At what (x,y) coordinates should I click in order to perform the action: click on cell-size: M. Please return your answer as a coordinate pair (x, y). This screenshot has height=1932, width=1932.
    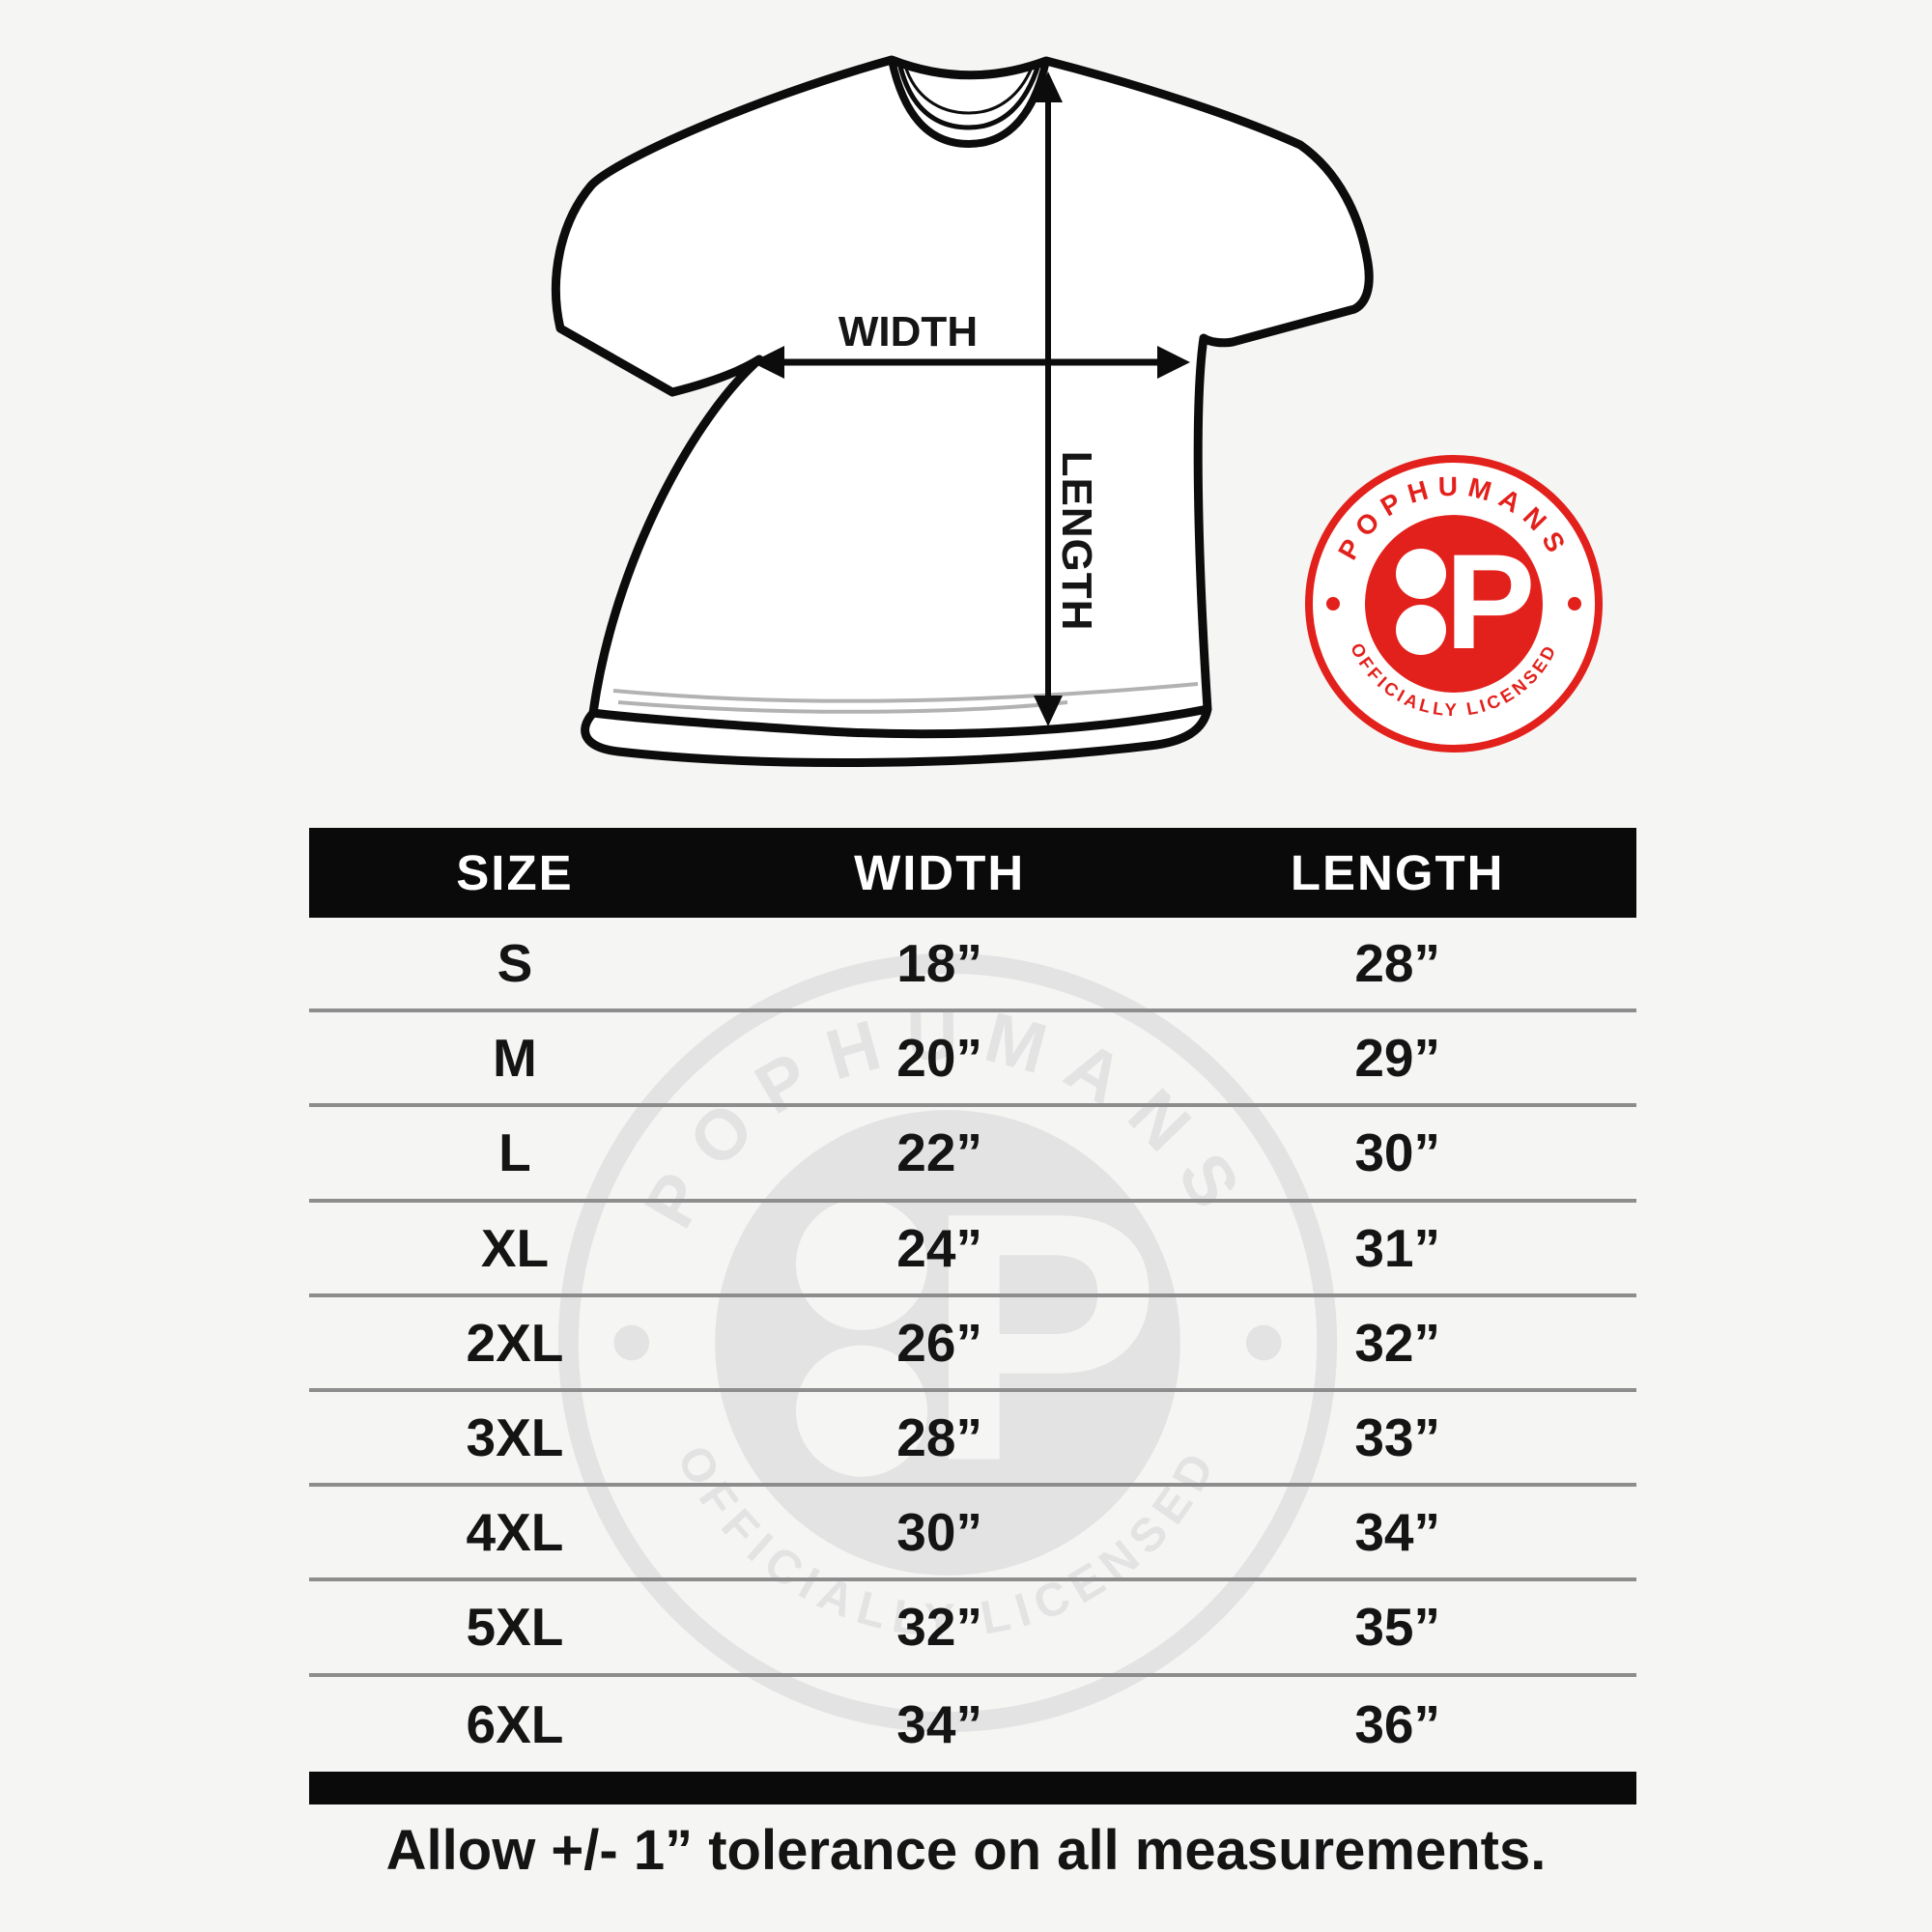
    Looking at the image, I should click on (515, 1058).